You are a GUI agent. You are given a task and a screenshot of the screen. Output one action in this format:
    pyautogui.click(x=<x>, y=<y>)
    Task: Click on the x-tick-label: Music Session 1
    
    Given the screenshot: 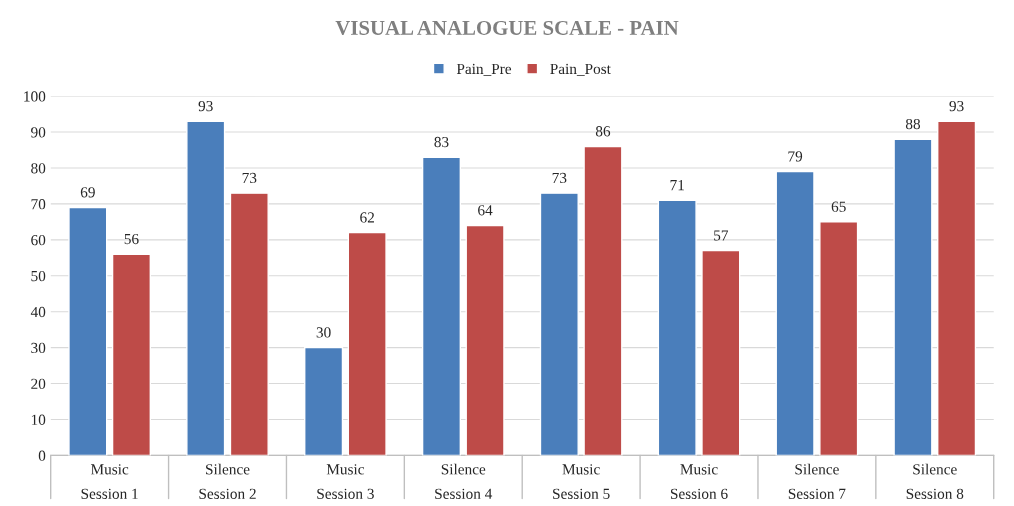 What is the action you would take?
    pyautogui.click(x=109, y=481)
    